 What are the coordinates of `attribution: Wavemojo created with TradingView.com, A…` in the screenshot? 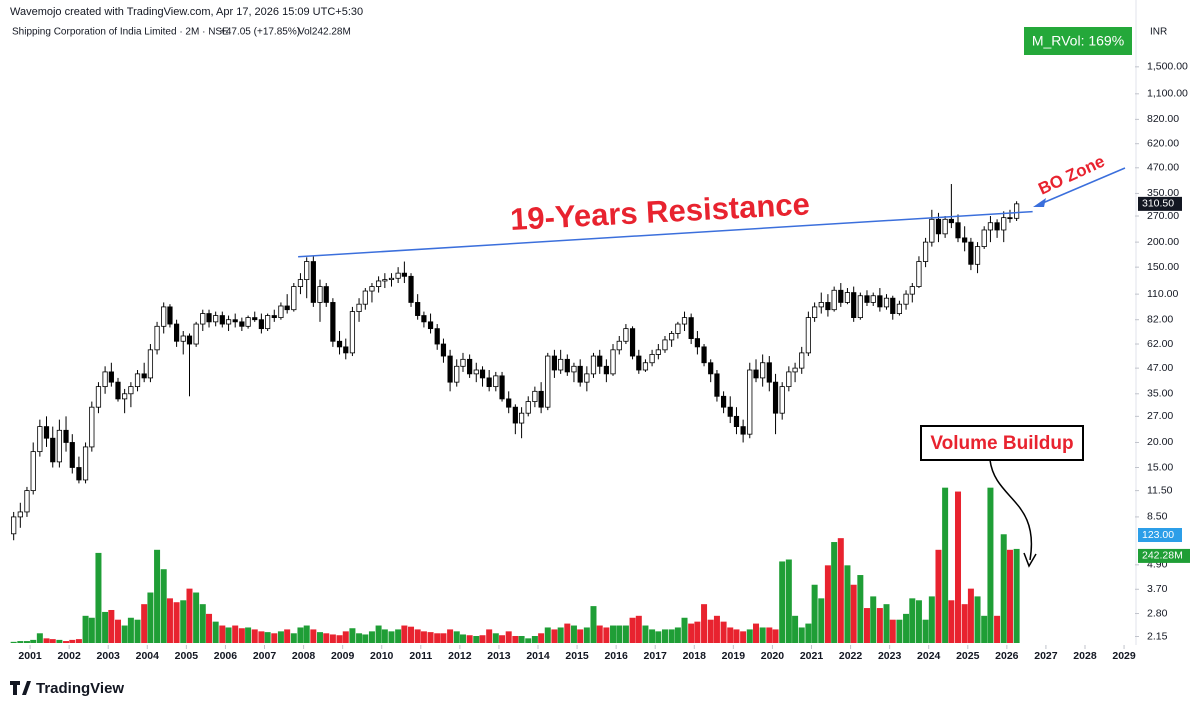 It's located at (186, 12).